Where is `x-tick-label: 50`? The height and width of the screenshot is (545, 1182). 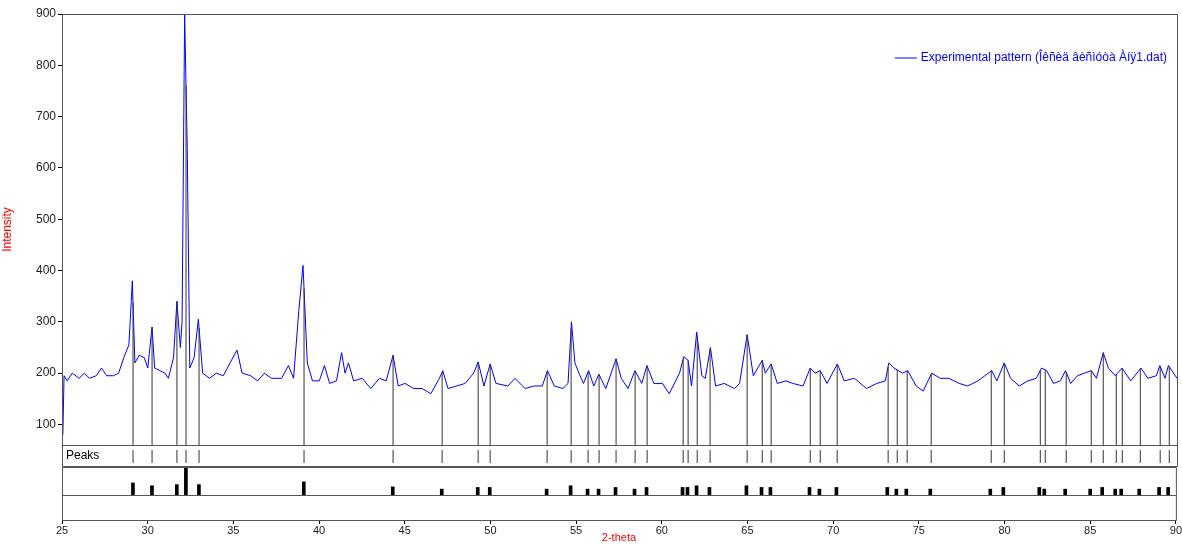 x-tick-label: 50 is located at coordinates (490, 529).